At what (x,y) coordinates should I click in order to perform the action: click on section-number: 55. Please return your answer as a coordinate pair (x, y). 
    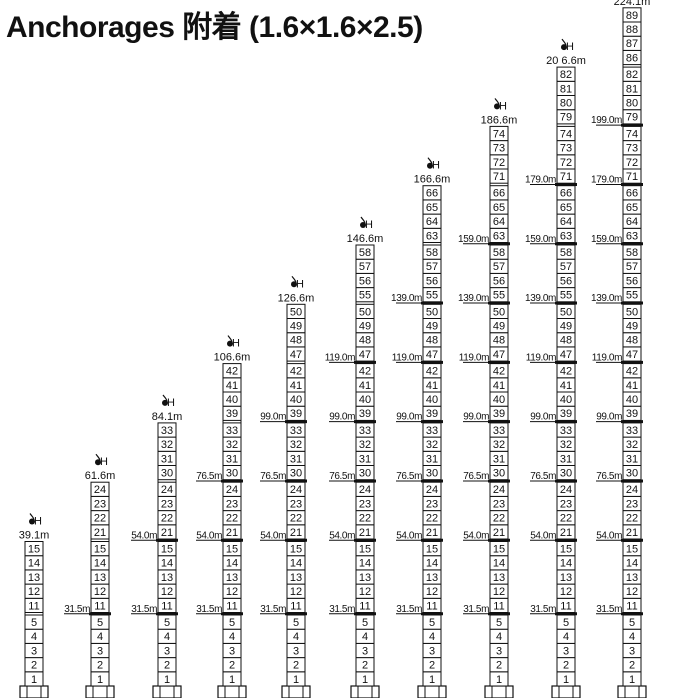
    Looking at the image, I should click on (566, 296).